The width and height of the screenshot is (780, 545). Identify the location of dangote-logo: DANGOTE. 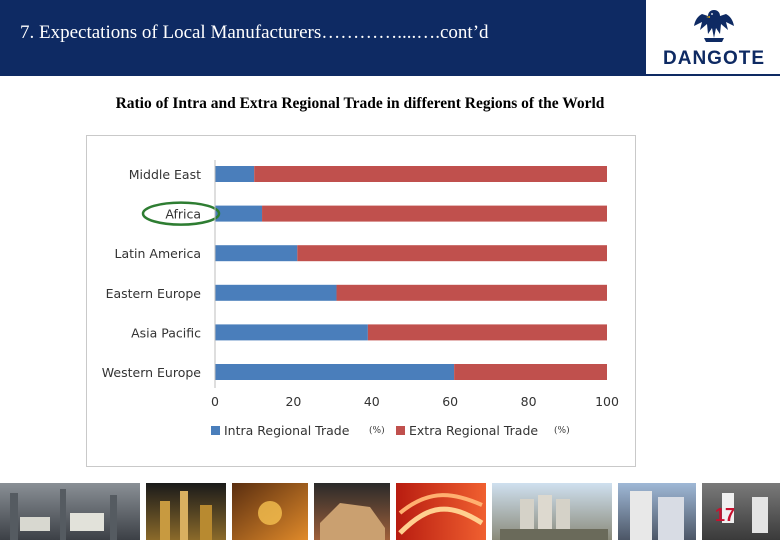
(714, 38).